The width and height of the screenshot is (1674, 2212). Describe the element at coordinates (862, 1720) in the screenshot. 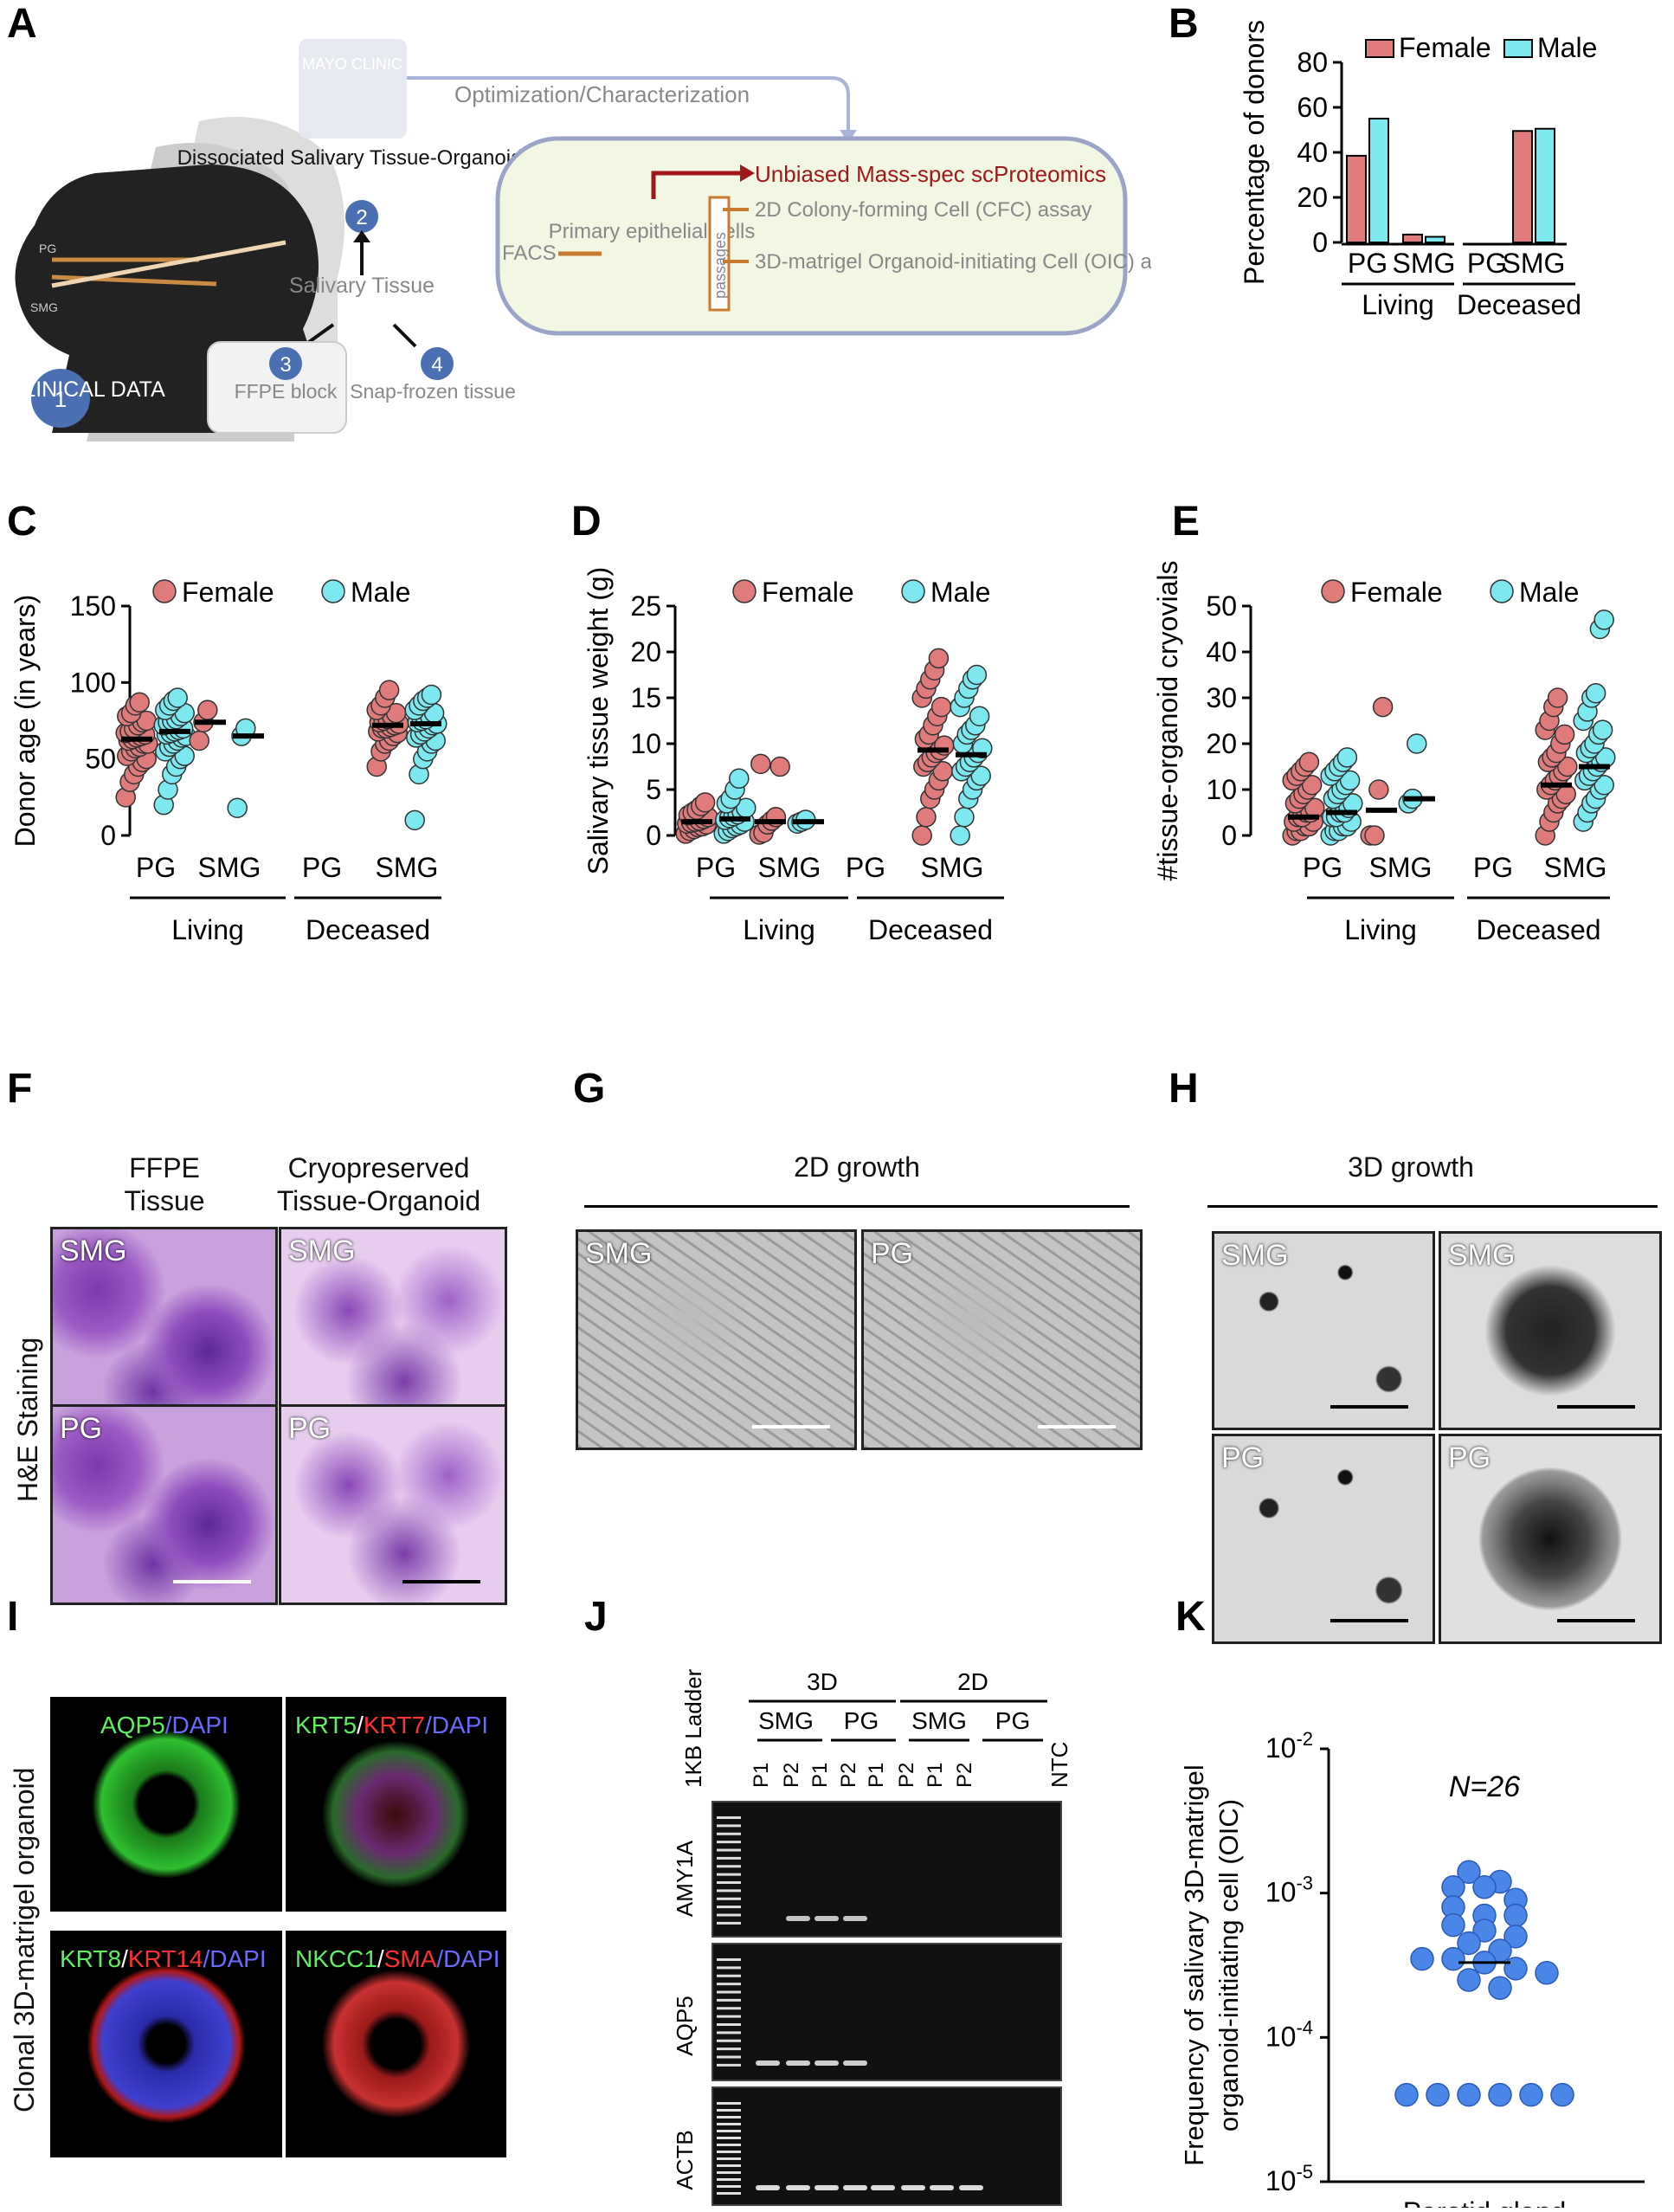

I see `group-3d-pg: PG` at that location.